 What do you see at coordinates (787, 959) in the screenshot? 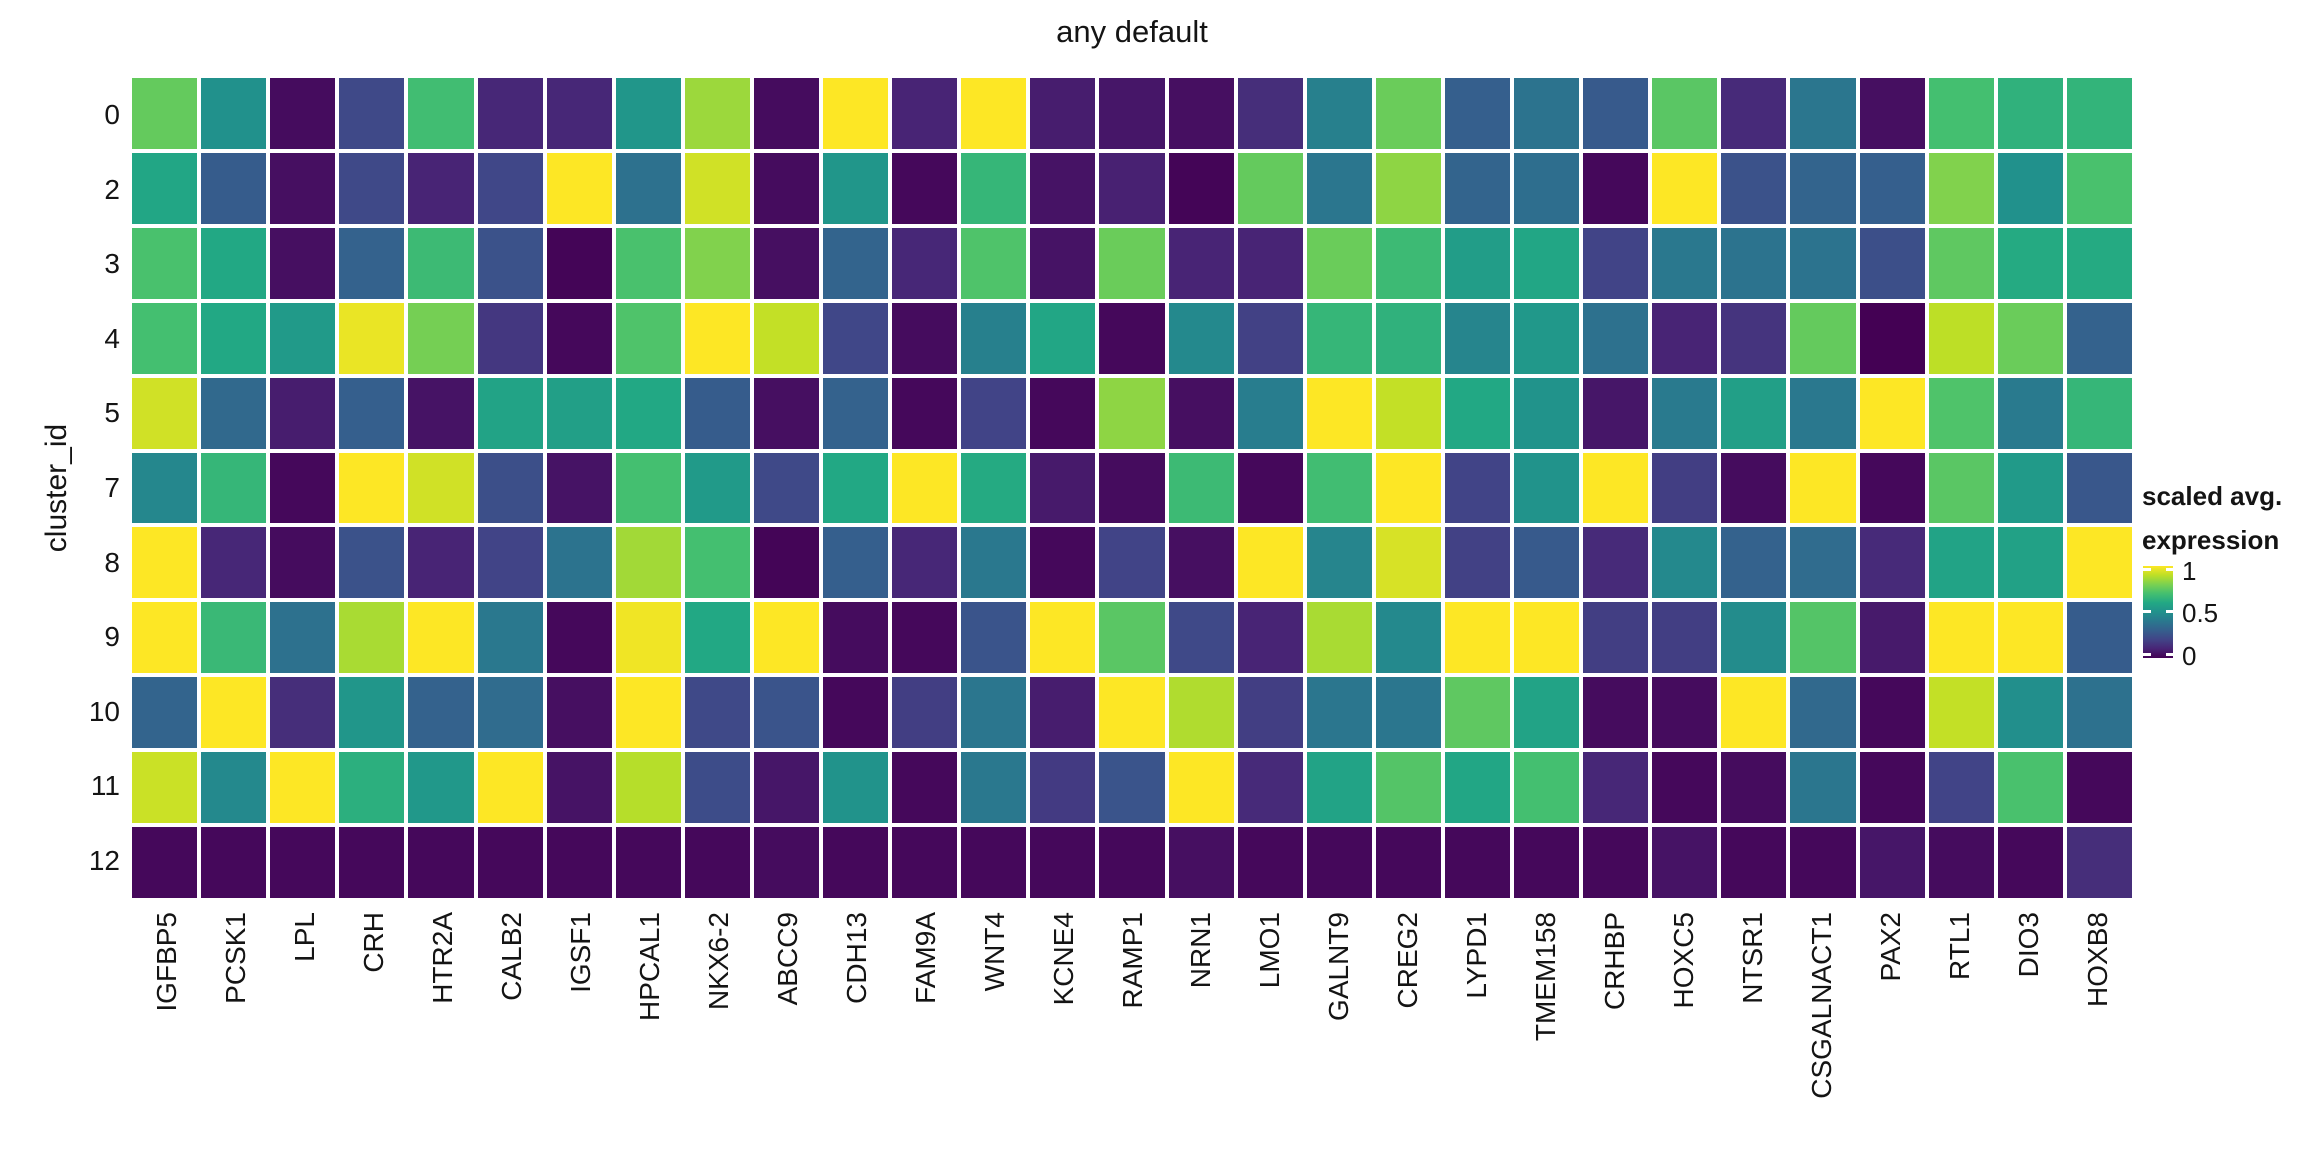
I see `x-tick-label: ABCC9` at bounding box center [787, 959].